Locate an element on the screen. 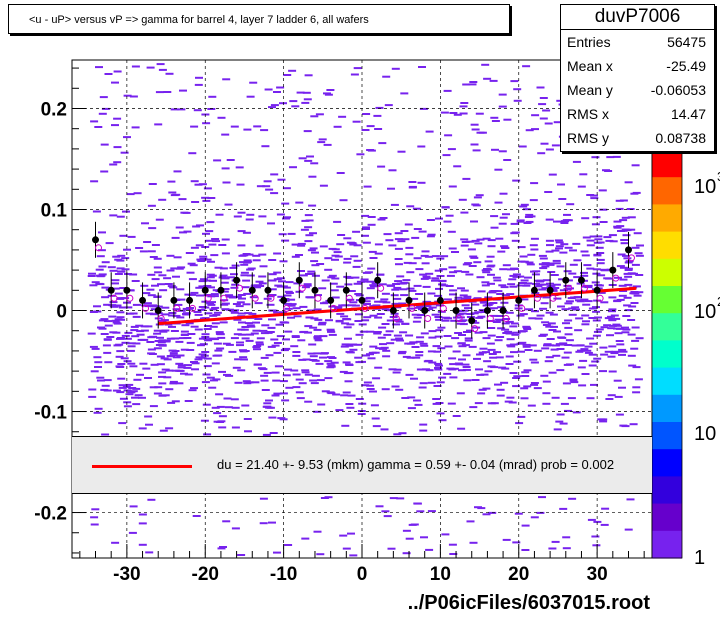 This screenshot has width=720, height=620. colorbar-segment is located at coordinates (667, 381).